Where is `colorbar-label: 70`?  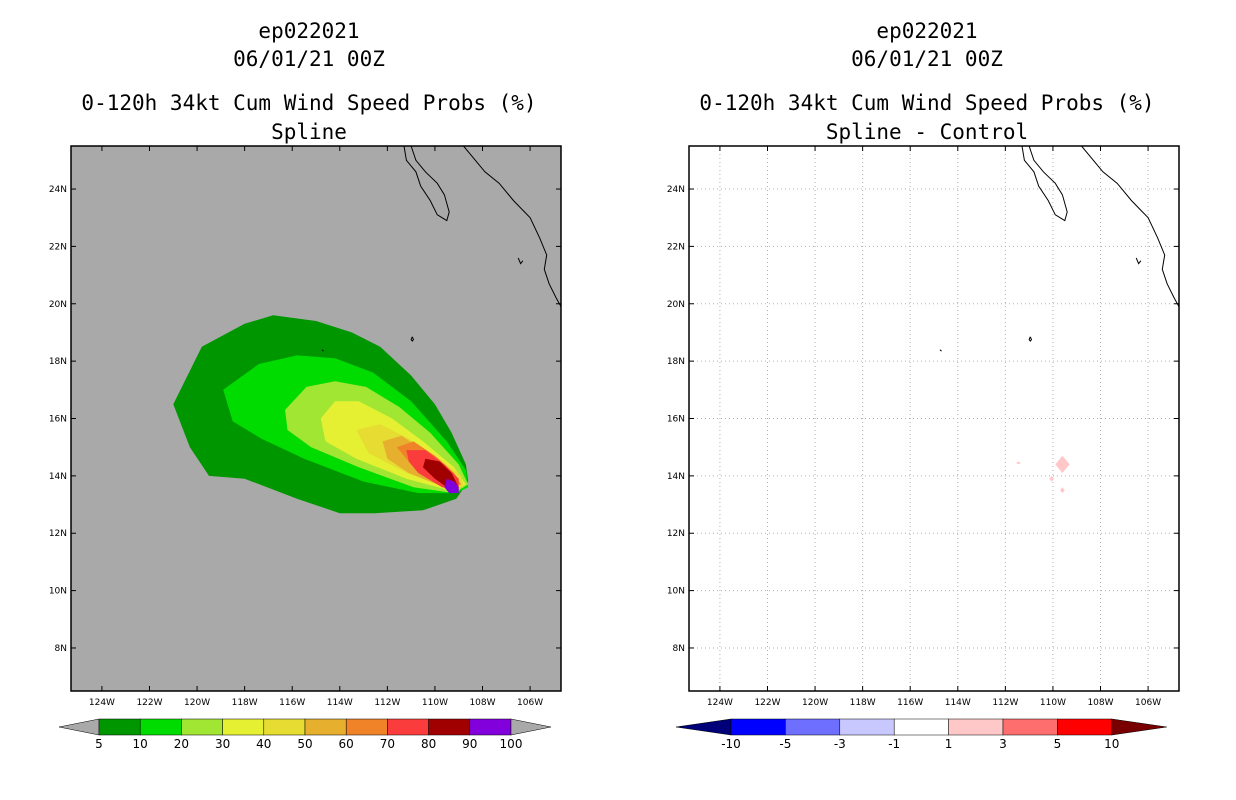 colorbar-label: 70 is located at coordinates (387, 744).